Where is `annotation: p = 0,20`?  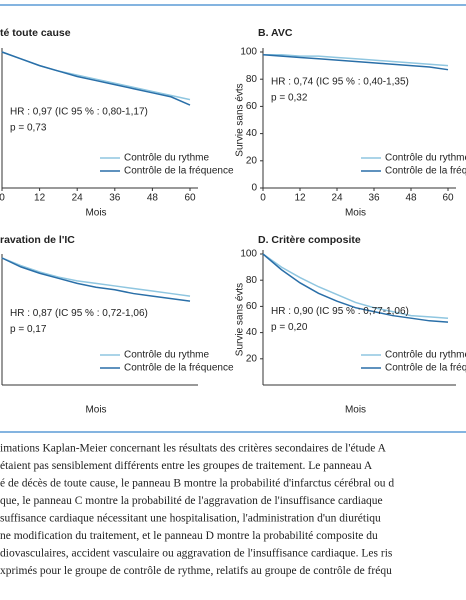
annotation: p = 0,20 is located at coordinates (289, 327).